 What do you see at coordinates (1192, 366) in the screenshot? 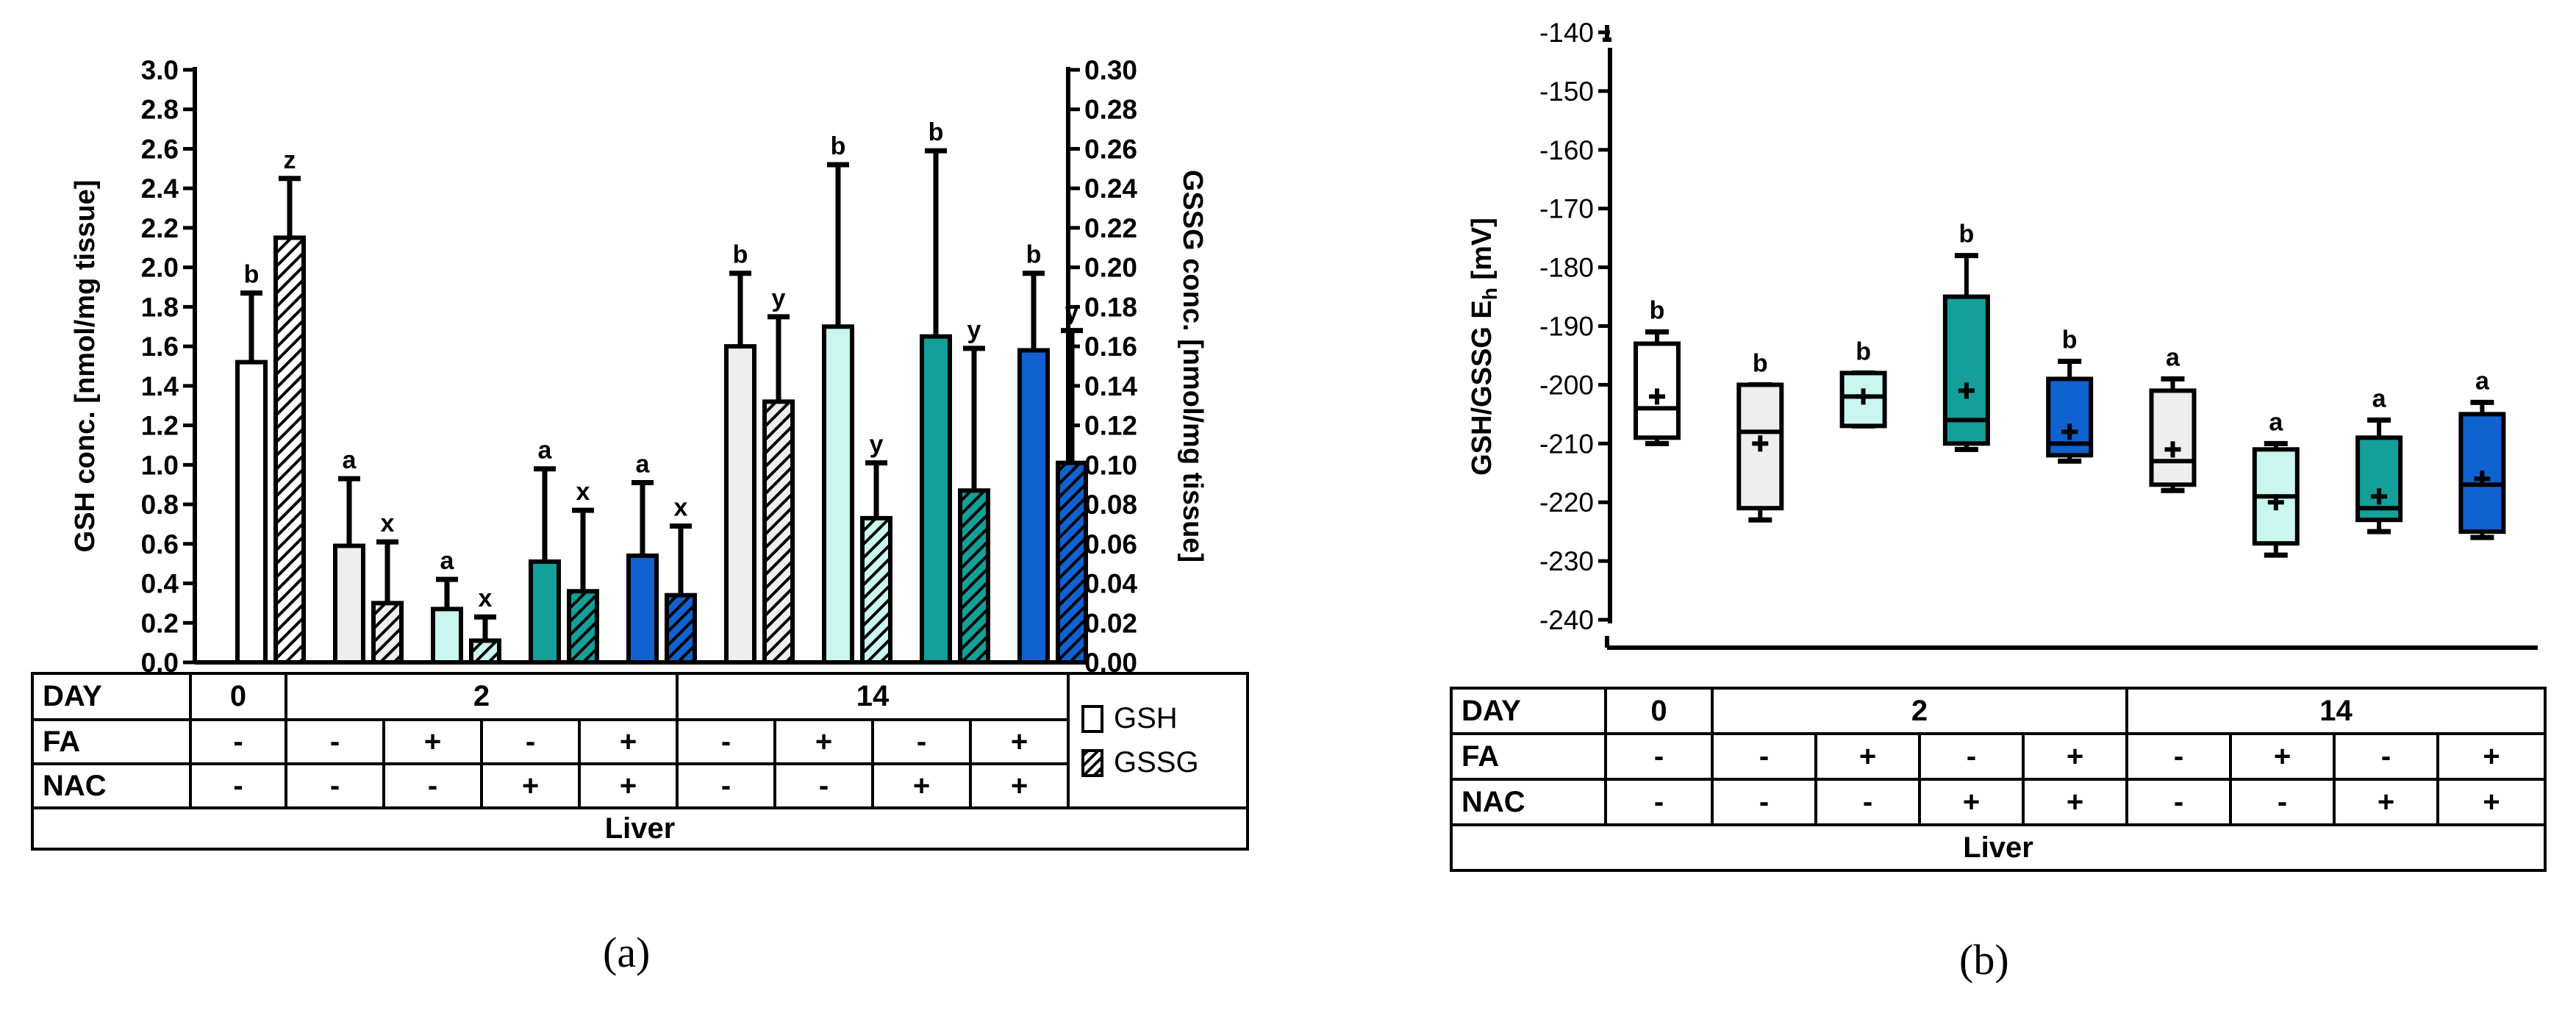
I see `y-right-axis-label: GSSG conc. [nmol/mg tissue]` at bounding box center [1192, 366].